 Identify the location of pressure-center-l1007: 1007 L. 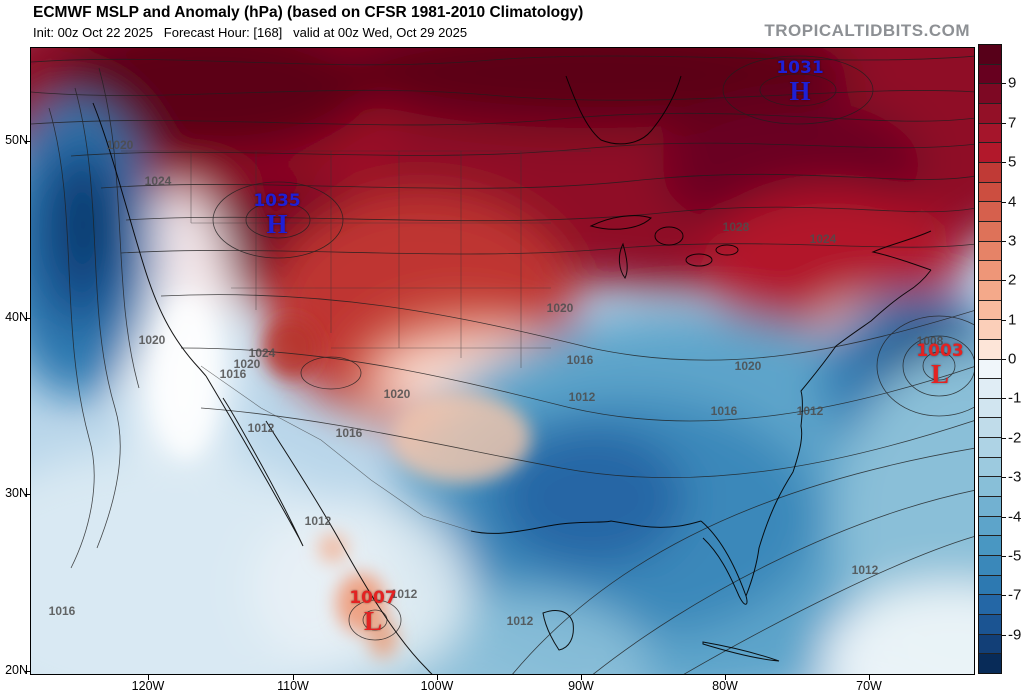
(372, 612).